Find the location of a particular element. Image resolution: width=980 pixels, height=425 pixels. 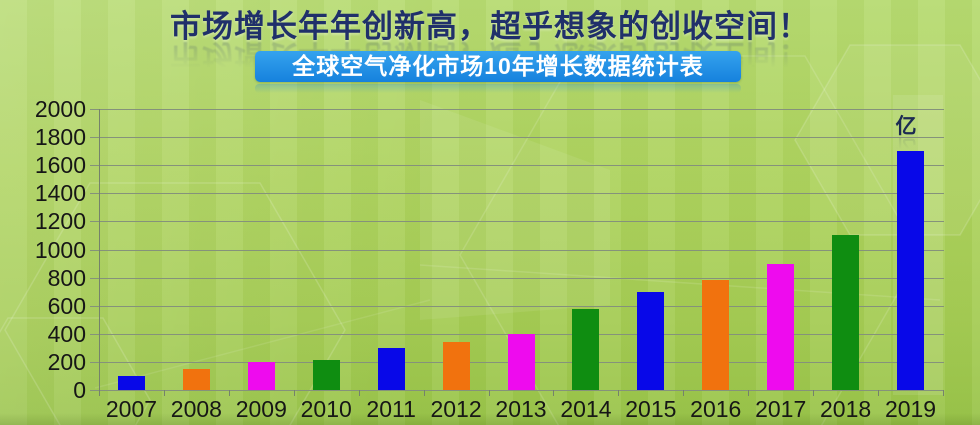

y-axis-label: 800 is located at coordinates (66, 277).